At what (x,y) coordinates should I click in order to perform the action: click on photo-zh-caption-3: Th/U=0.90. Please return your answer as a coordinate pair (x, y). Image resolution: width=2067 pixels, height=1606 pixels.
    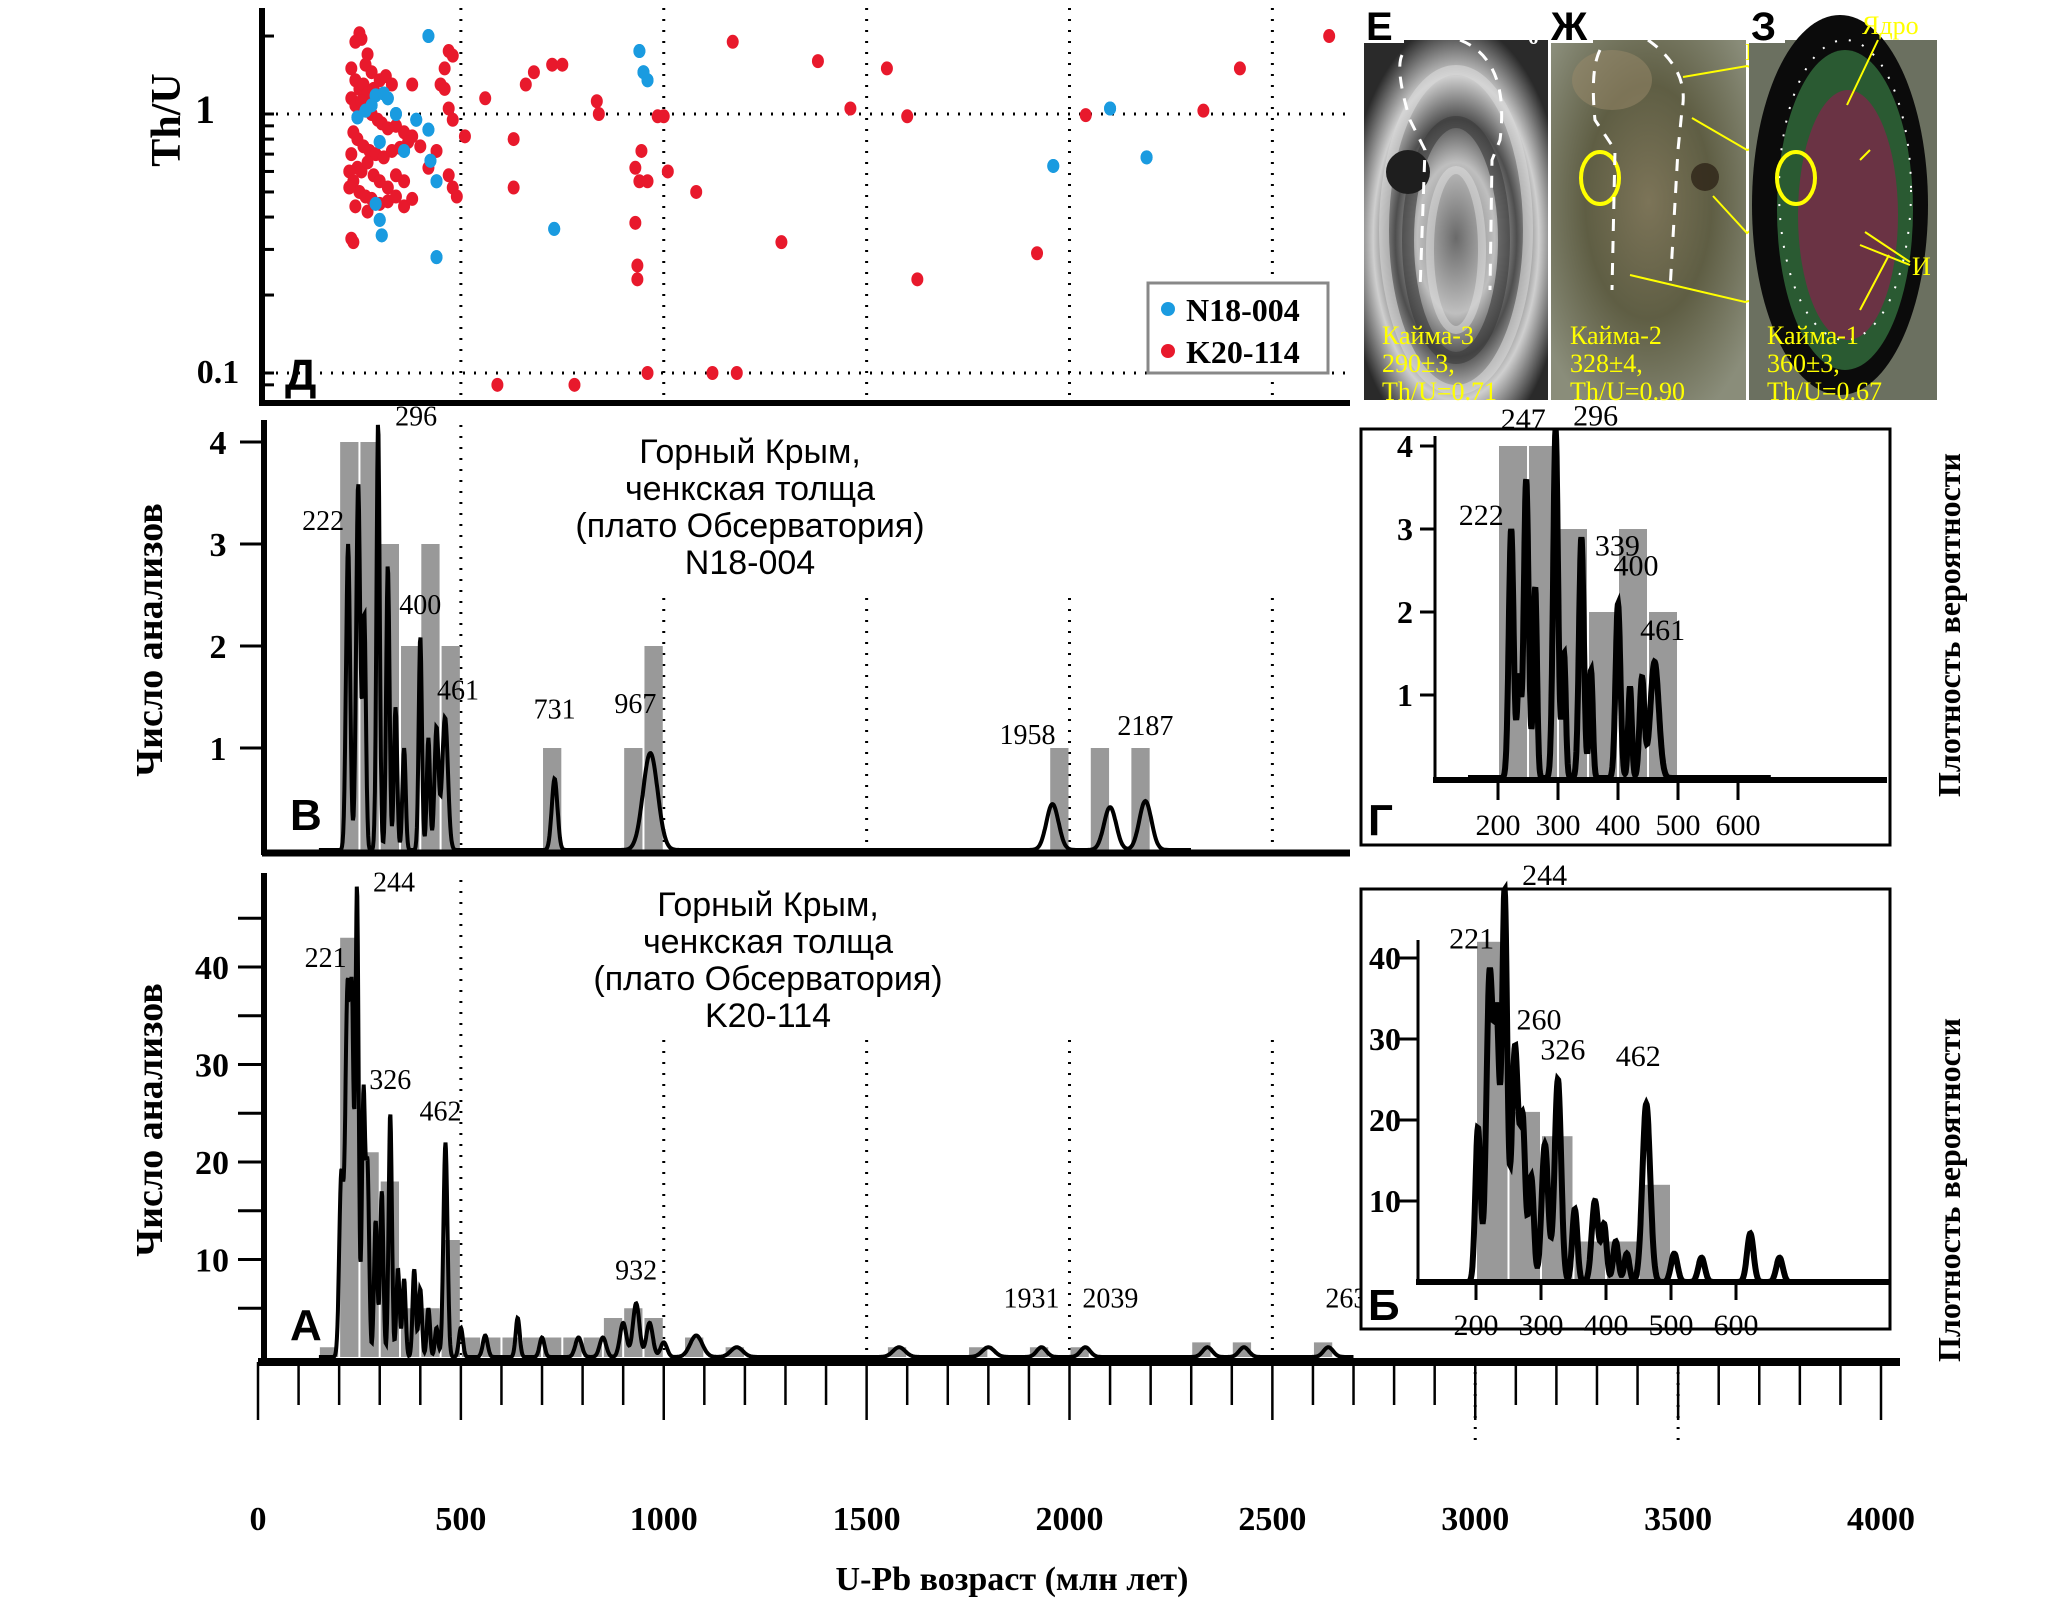
    Looking at the image, I should click on (1627, 391).